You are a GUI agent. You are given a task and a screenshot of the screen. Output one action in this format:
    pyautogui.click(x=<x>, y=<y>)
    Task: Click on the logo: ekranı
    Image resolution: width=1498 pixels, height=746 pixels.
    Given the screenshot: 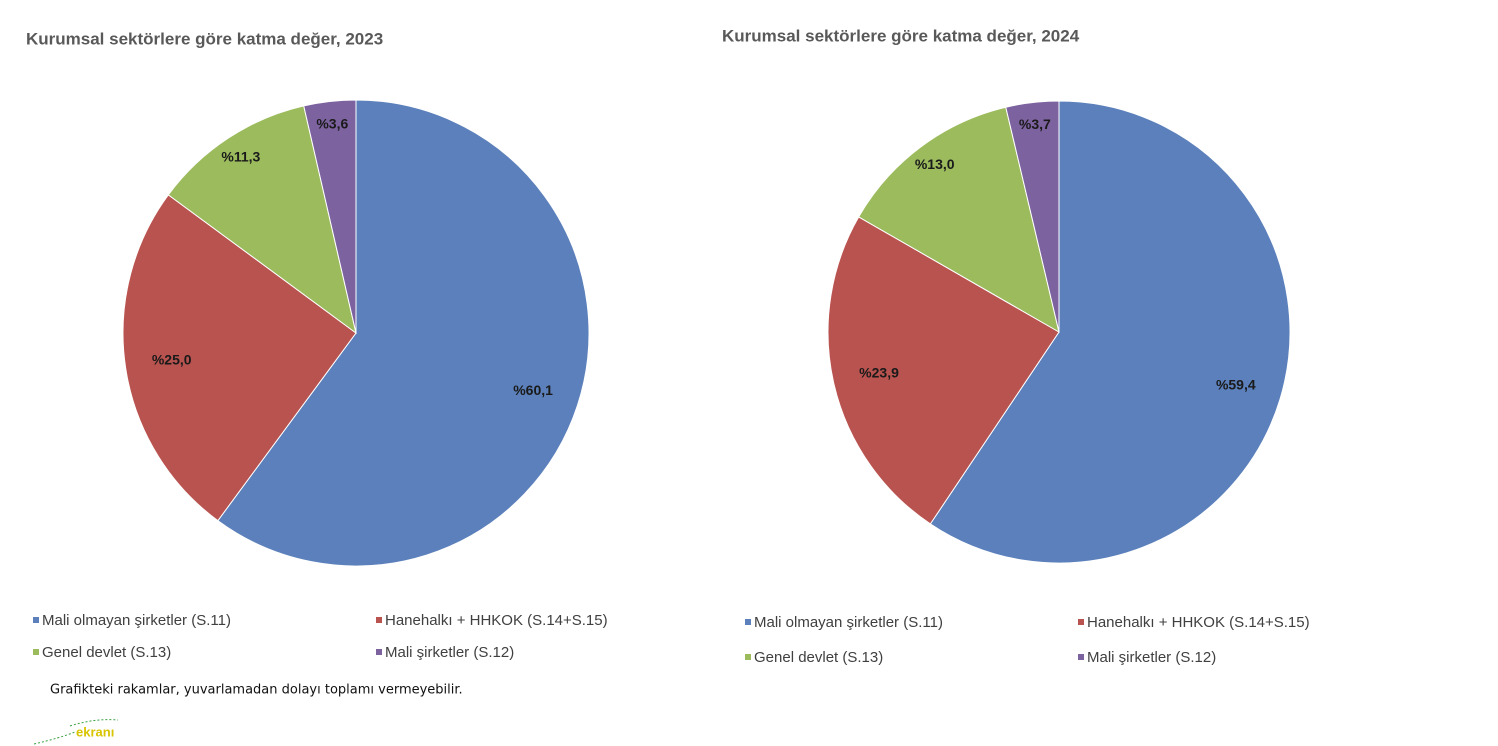 What is the action you would take?
    pyautogui.click(x=95, y=731)
    